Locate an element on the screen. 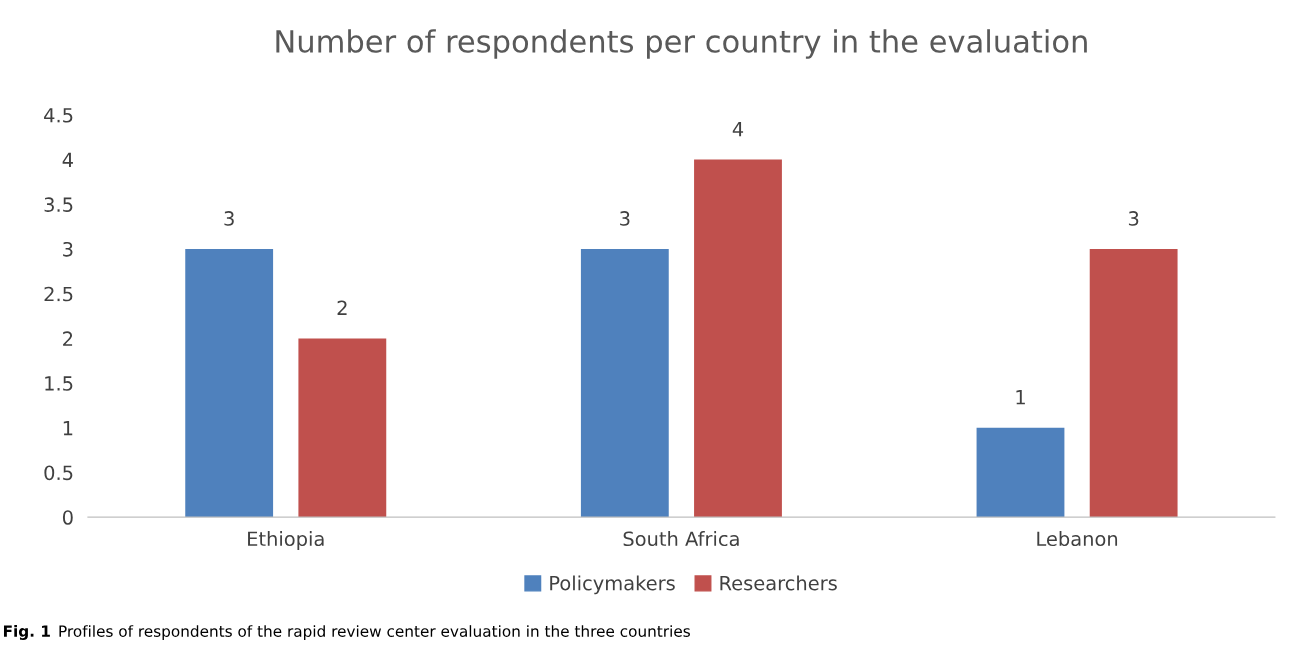 The width and height of the screenshot is (1293, 653). legend-label: Policymakers is located at coordinates (612, 585).